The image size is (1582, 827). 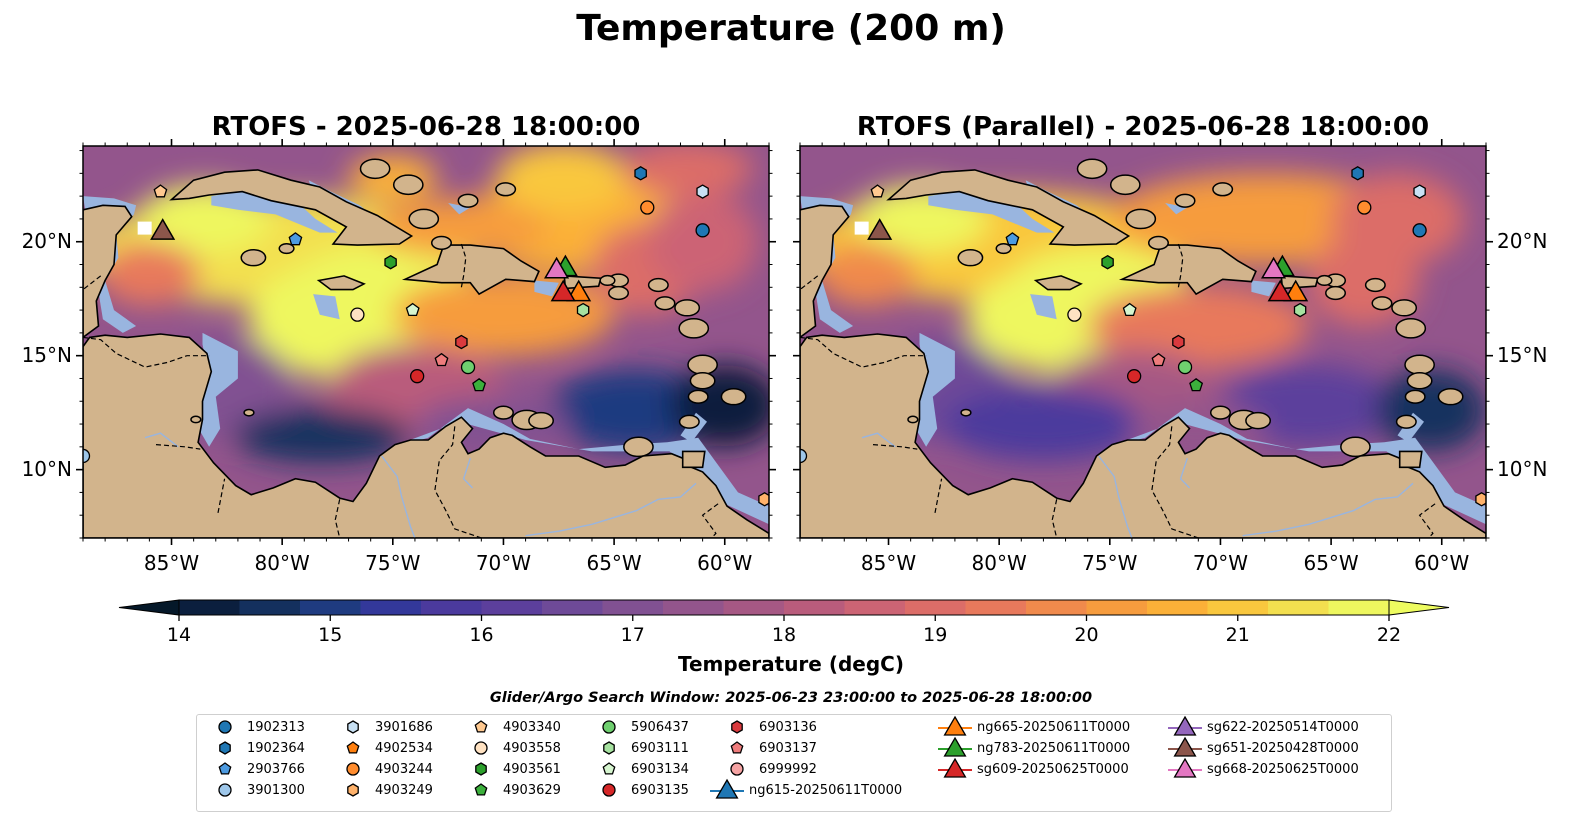 What do you see at coordinates (660, 790) in the screenshot?
I see `legend-label: 6903135` at bounding box center [660, 790].